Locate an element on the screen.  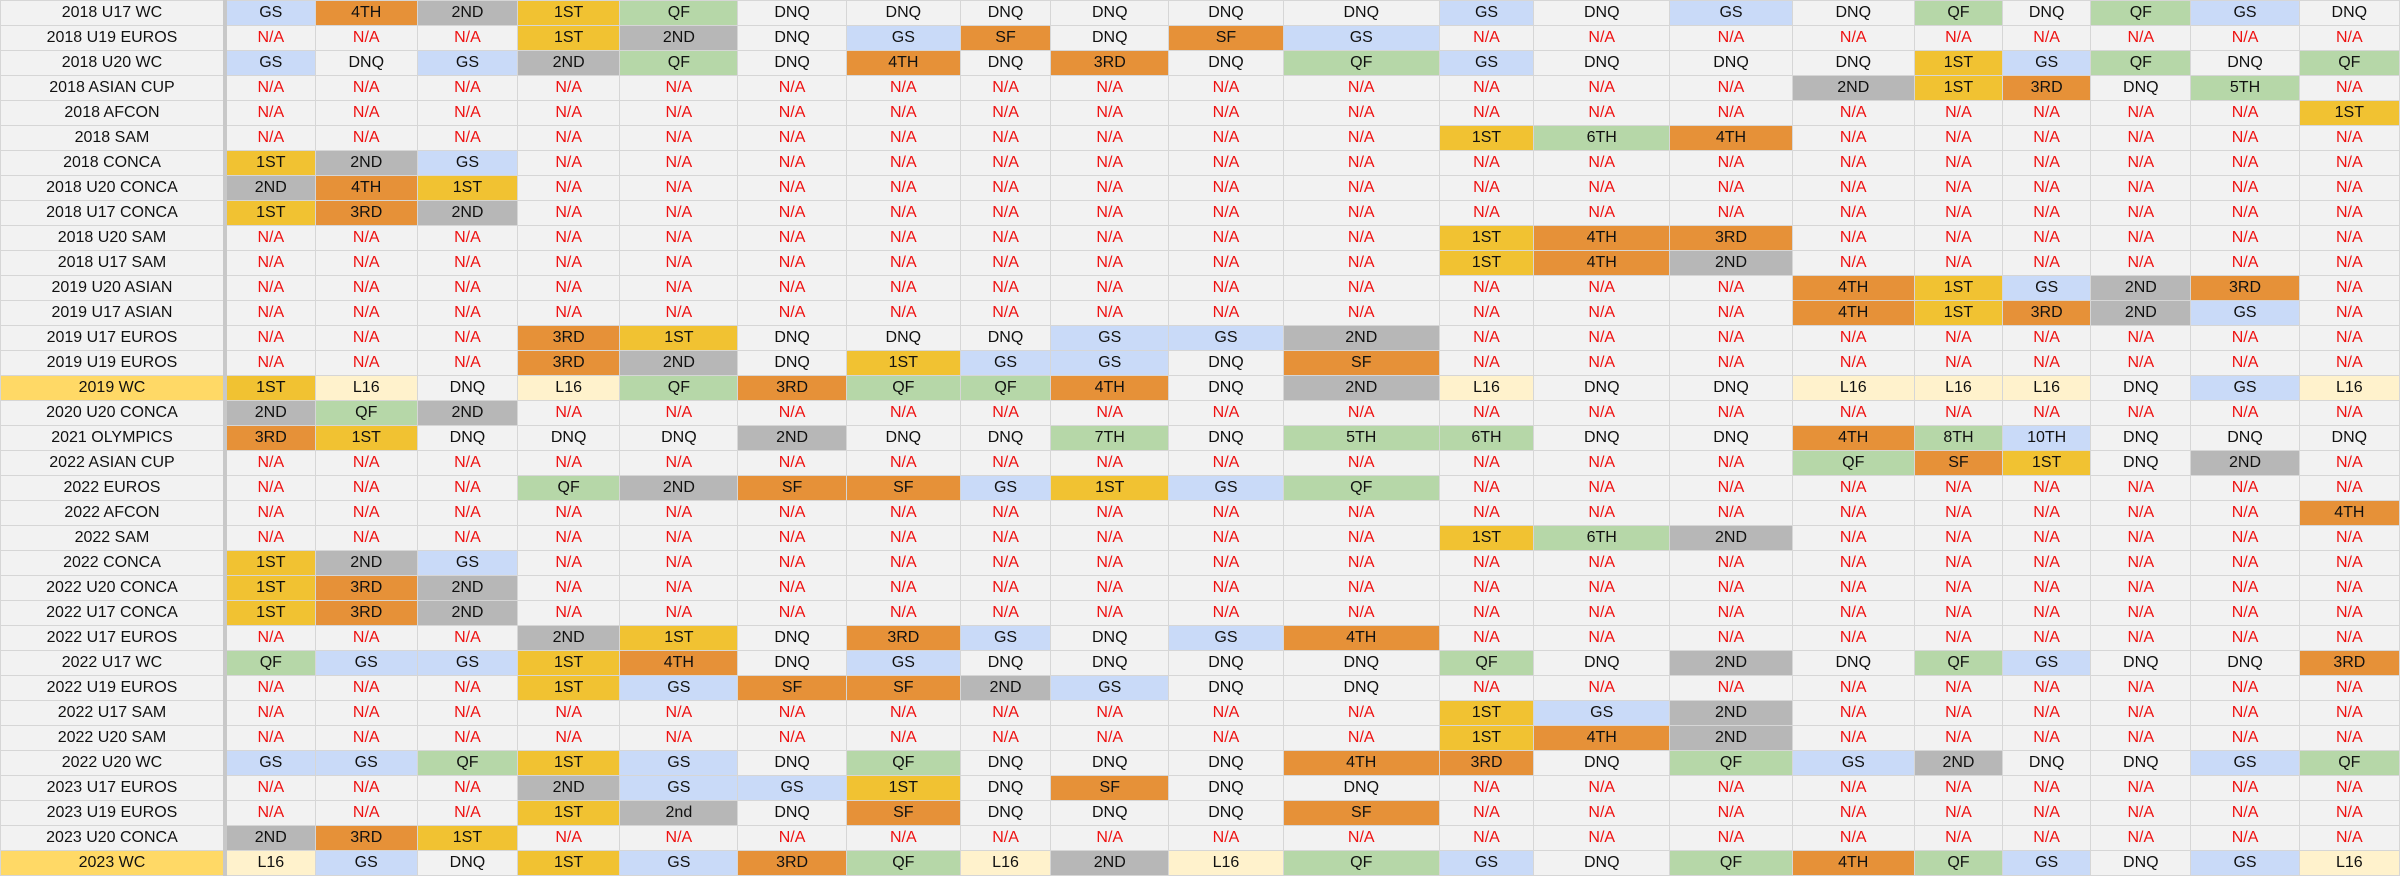
row-label: 2019 U20 ASIAN is located at coordinates (113, 288).